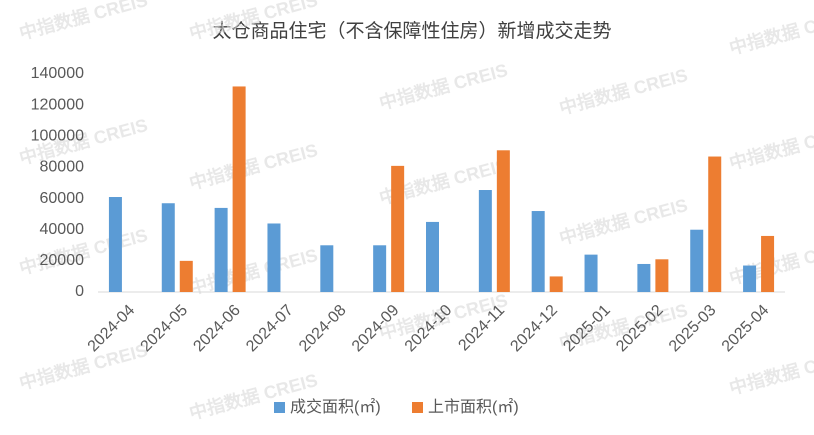 The height and width of the screenshot is (435, 814). Describe the element at coordinates (62, 167) in the screenshot. I see `y-tick-label: 80000` at that location.